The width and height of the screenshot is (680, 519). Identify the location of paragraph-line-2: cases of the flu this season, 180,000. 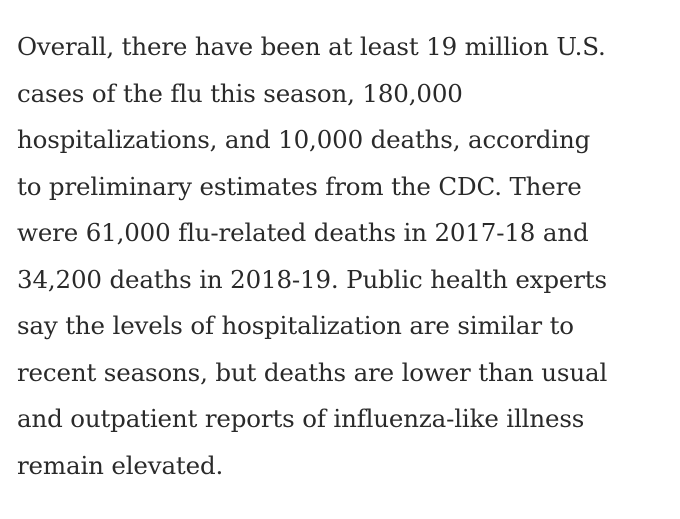
(240, 93).